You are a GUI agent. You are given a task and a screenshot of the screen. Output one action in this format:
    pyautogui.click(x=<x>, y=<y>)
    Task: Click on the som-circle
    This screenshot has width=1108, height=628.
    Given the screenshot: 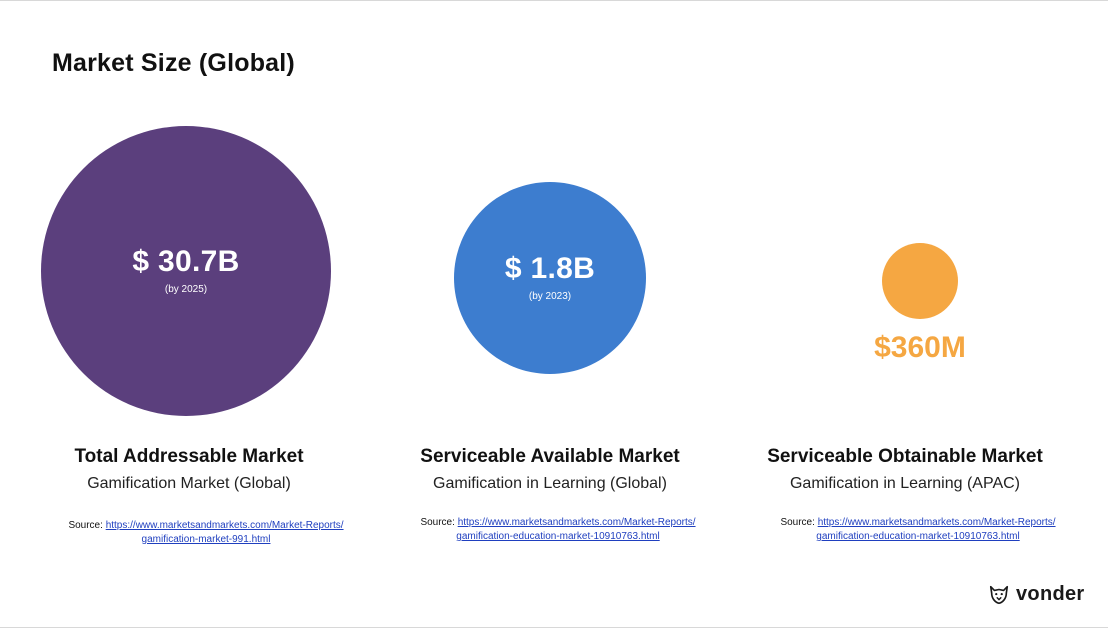 What is the action you would take?
    pyautogui.click(x=920, y=281)
    